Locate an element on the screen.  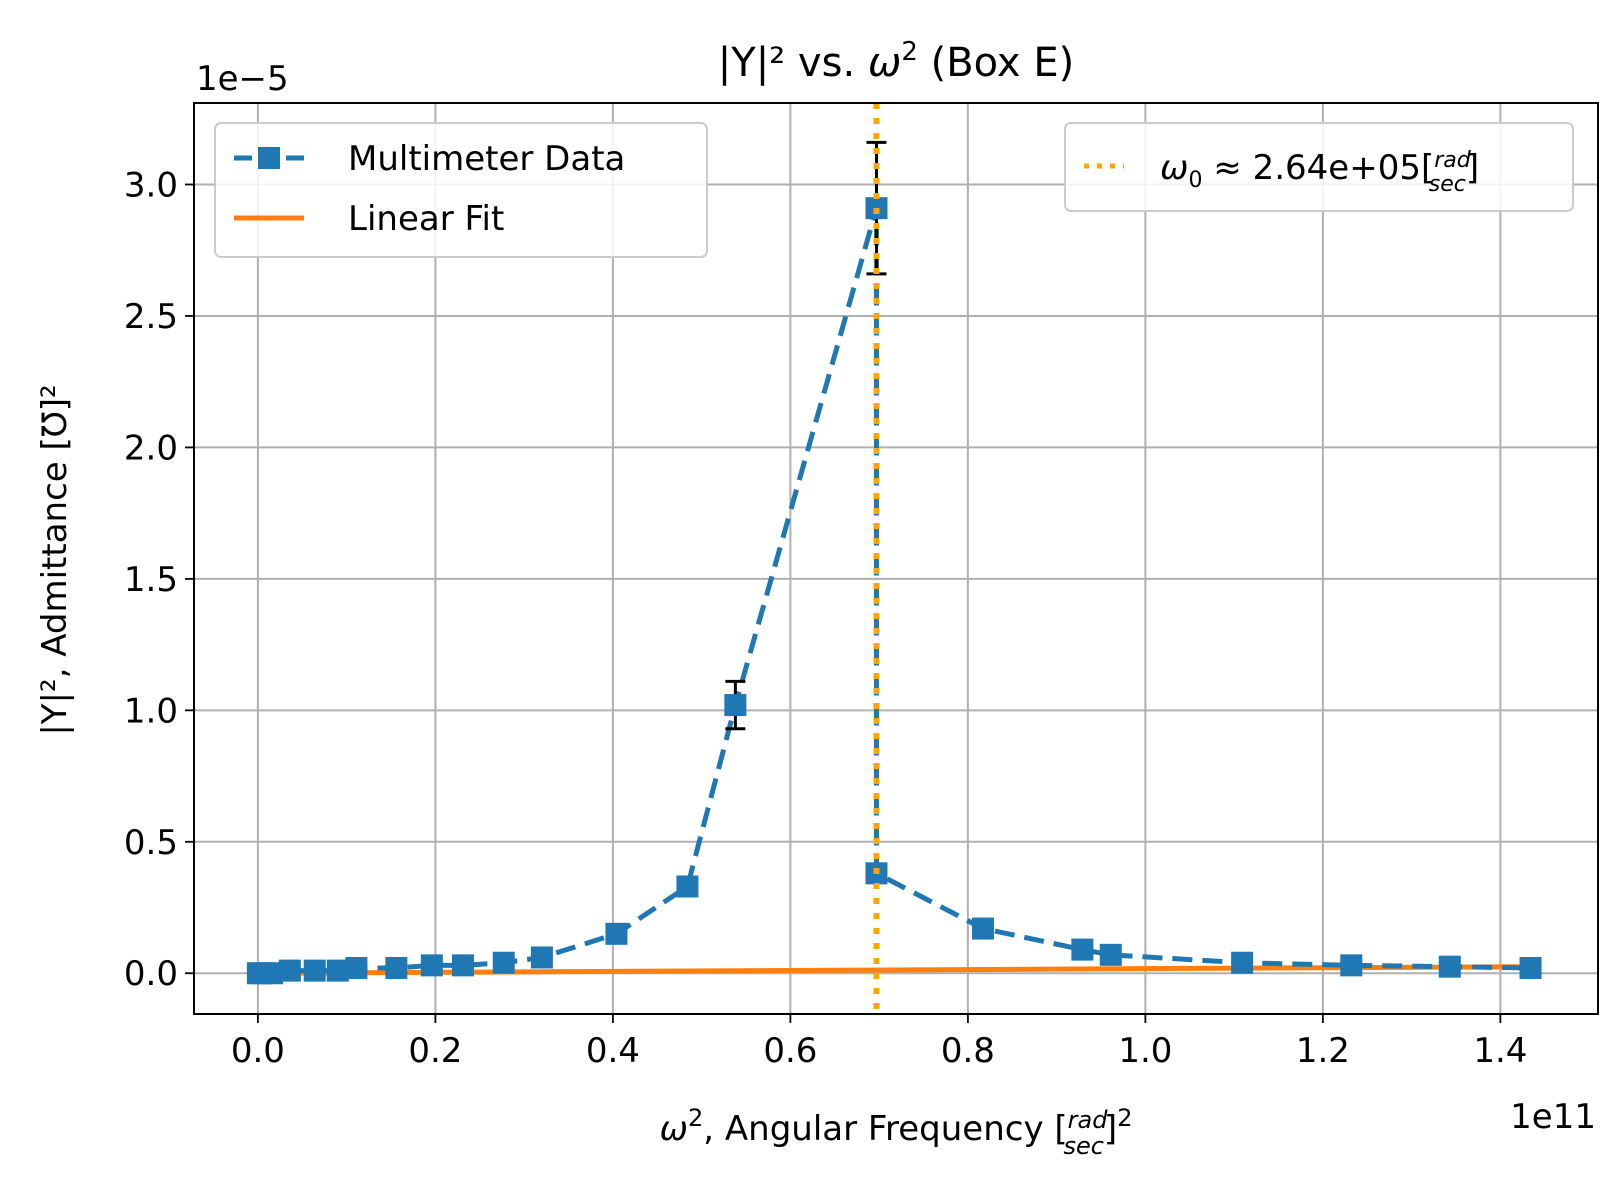
y-tick-label: 1.0 is located at coordinates (151, 711).